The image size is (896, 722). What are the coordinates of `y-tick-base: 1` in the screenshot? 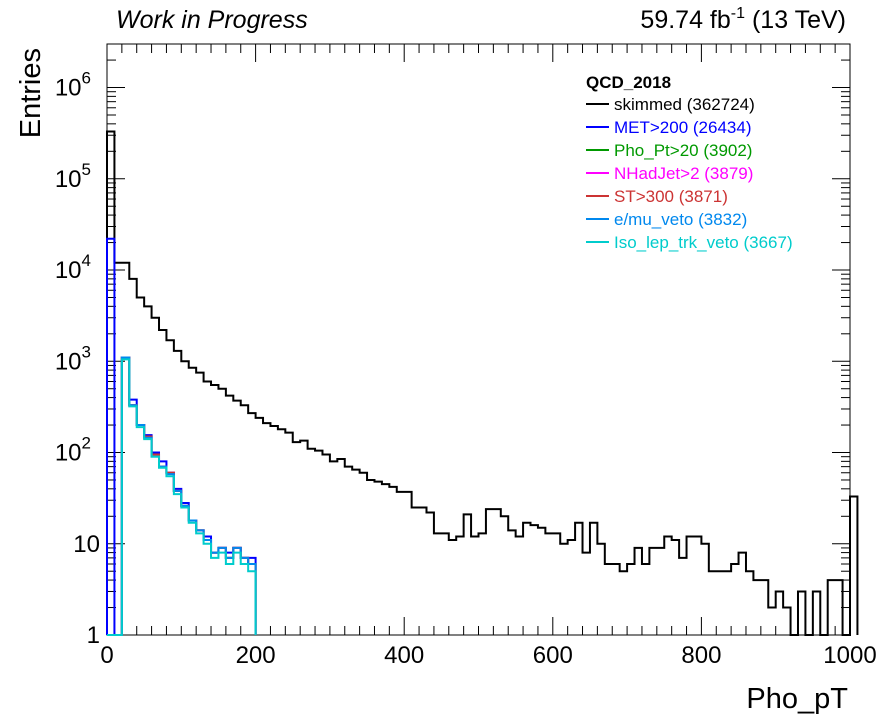 It's located at (93, 635).